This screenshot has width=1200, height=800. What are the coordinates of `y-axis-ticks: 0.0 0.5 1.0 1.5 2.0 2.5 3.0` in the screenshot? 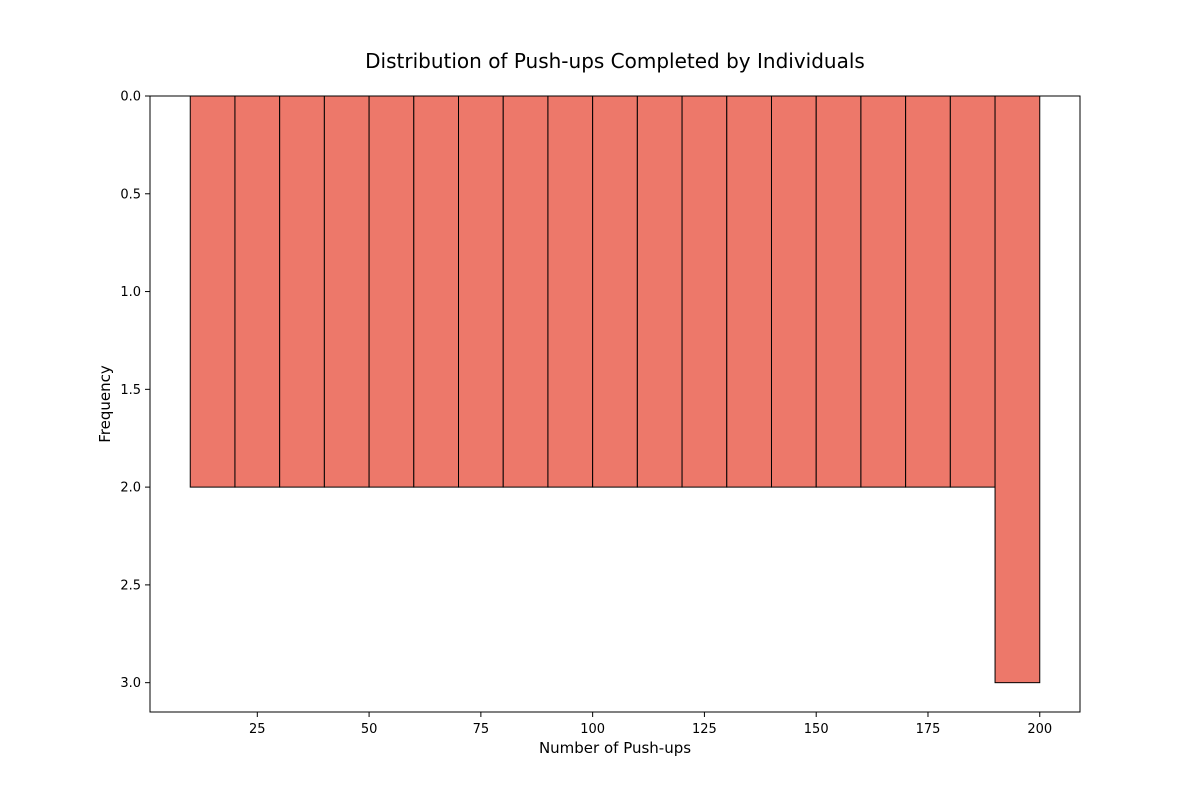 It's located at (135, 390).